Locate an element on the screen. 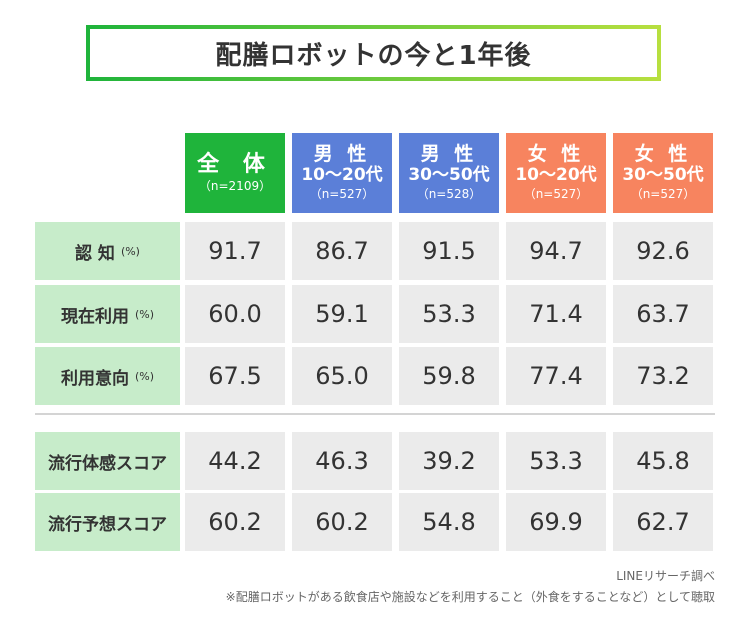 This screenshot has height=631, width=750. row-label-0: 認 知 (%) is located at coordinates (107, 251).